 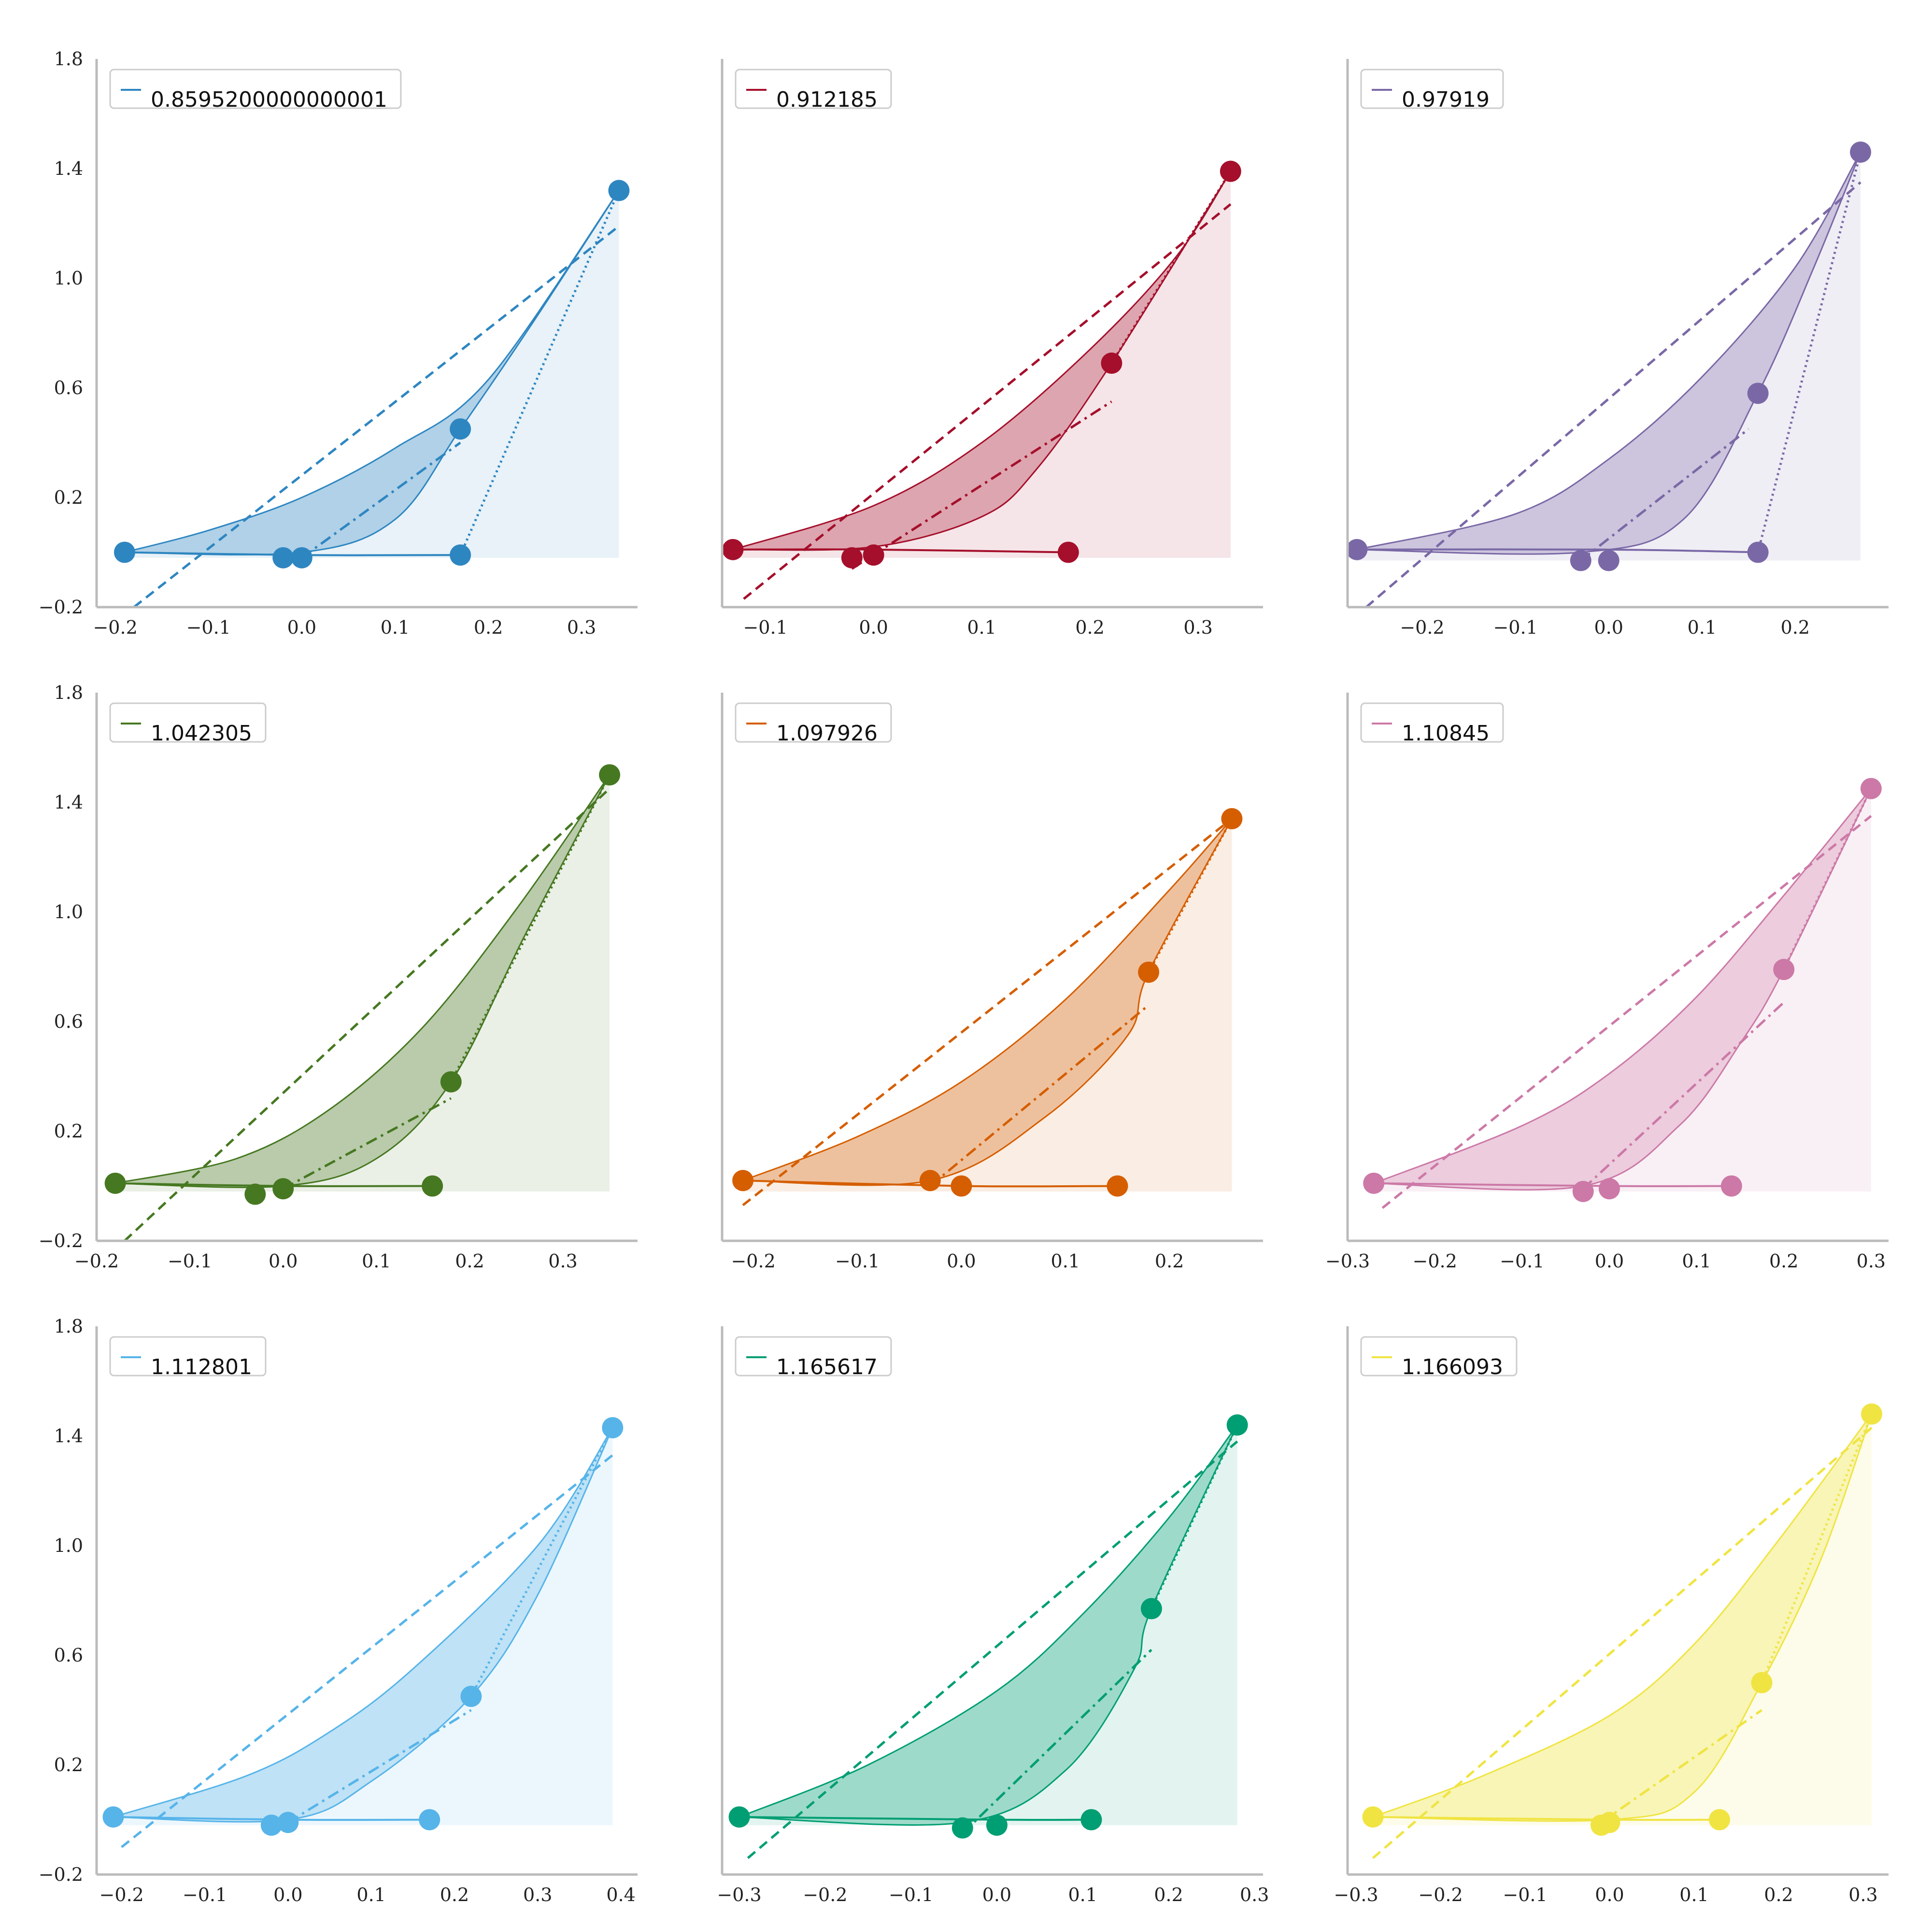 I want to click on legend-label: 0.912185, so click(x=827, y=99).